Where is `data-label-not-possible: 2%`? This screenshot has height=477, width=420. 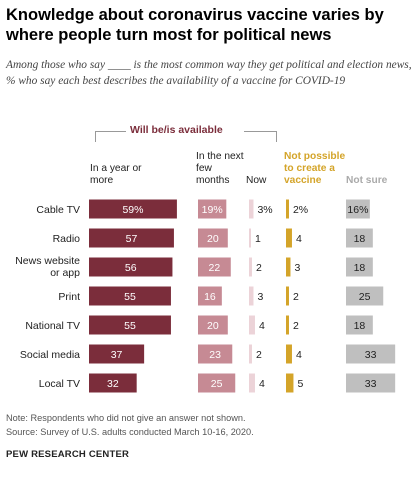 data-label-not-possible: 2% is located at coordinates (300, 210).